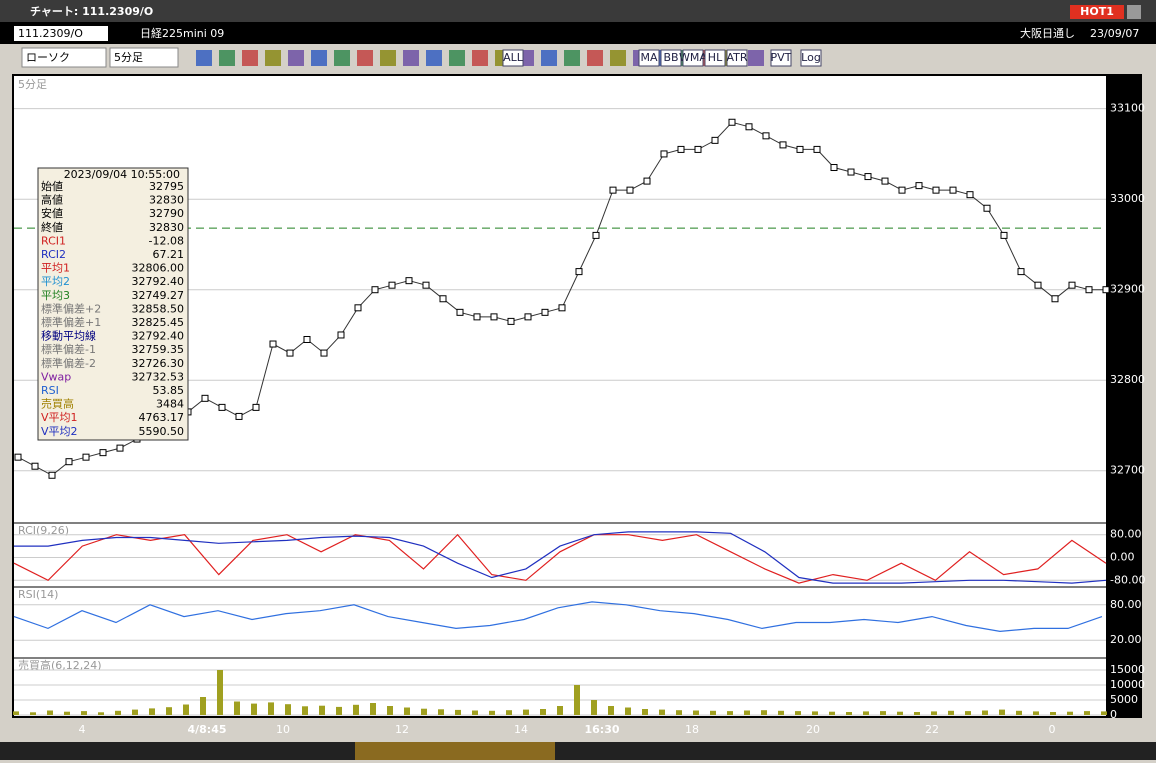  I want to click on y-tick-label: 32900, so click(1127, 289).